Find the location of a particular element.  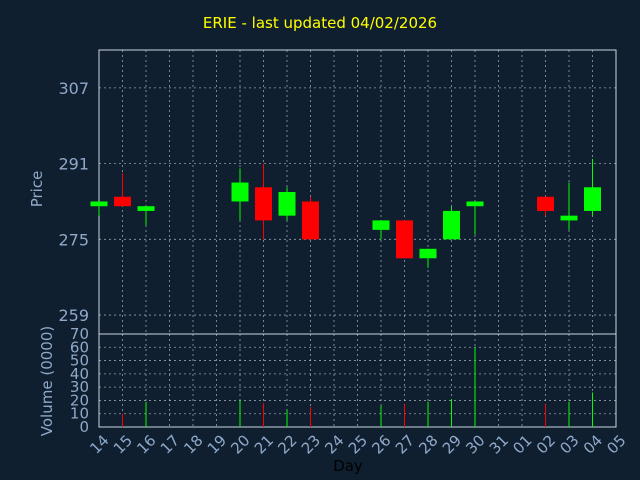

volume-tick-label: 10 is located at coordinates (79, 414).